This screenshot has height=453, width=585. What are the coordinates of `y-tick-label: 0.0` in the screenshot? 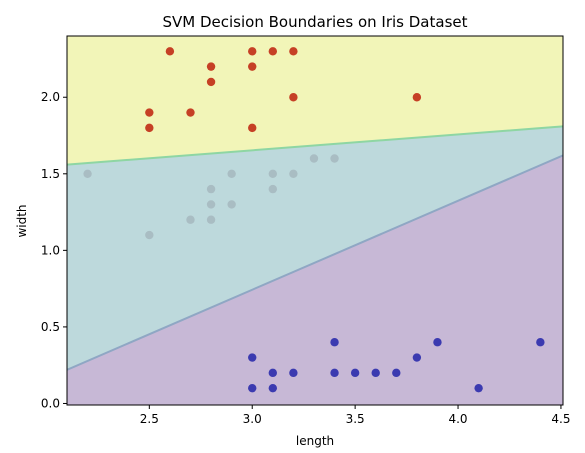 It's located at (50, 403).